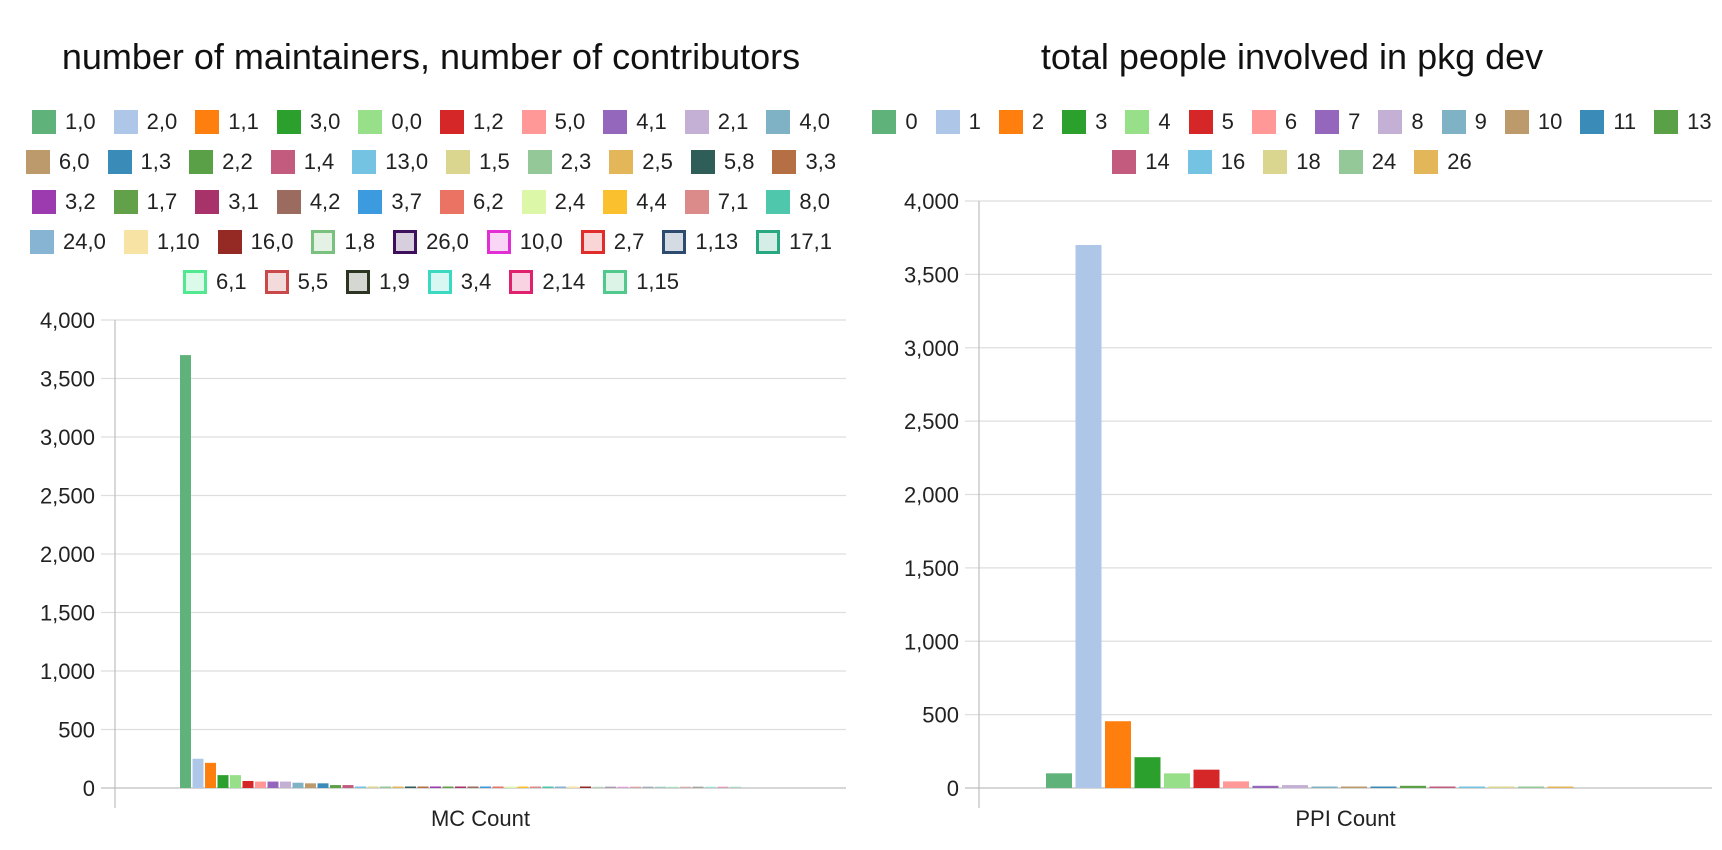 The width and height of the screenshot is (1722, 850). What do you see at coordinates (390, 162) in the screenshot?
I see `legend-item: 13,0` at bounding box center [390, 162].